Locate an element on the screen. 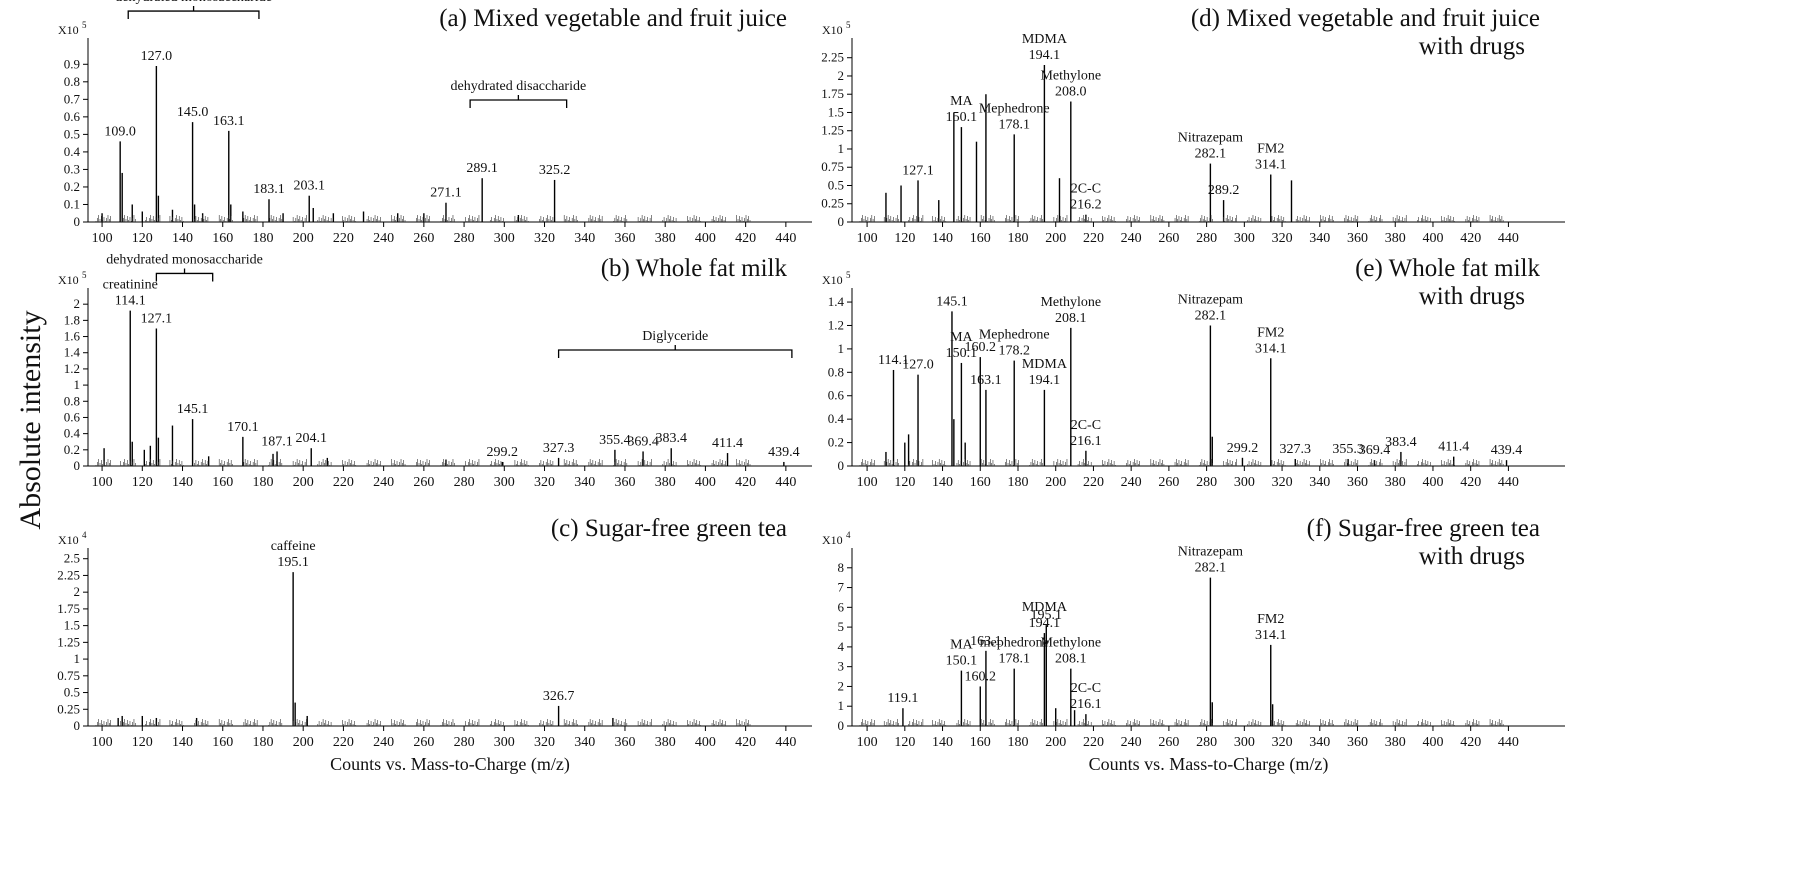 Image resolution: width=1810 pixels, height=893 pixels. compound-label: Mephedrone is located at coordinates (1014, 108).